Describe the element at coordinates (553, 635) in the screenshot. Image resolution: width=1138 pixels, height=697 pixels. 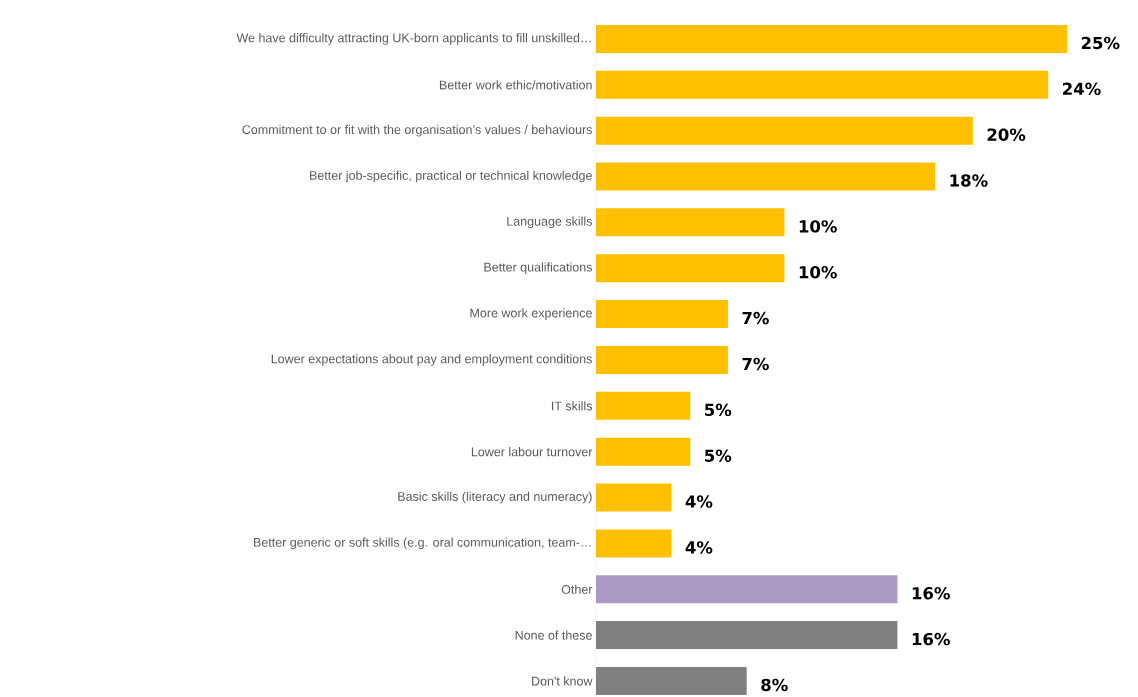
I see `y-tick-label: None of these` at that location.